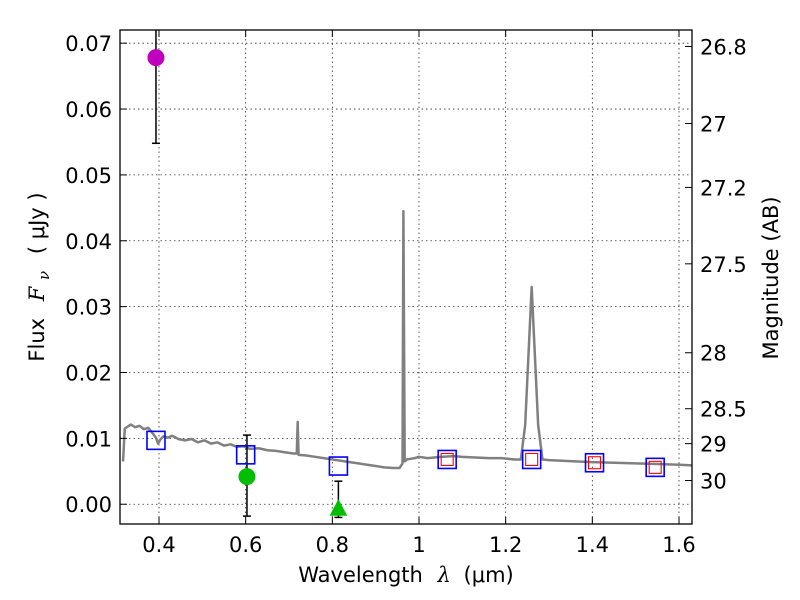 Image resolution: width=800 pixels, height=600 pixels. Describe the element at coordinates (723, 188) in the screenshot. I see `y2-tick-label: 27.2` at that location.